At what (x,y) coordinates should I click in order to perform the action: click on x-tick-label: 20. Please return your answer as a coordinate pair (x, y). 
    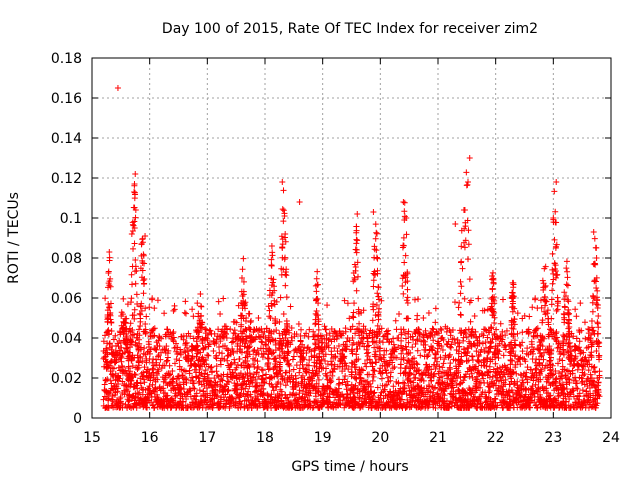
    Looking at the image, I should click on (380, 438).